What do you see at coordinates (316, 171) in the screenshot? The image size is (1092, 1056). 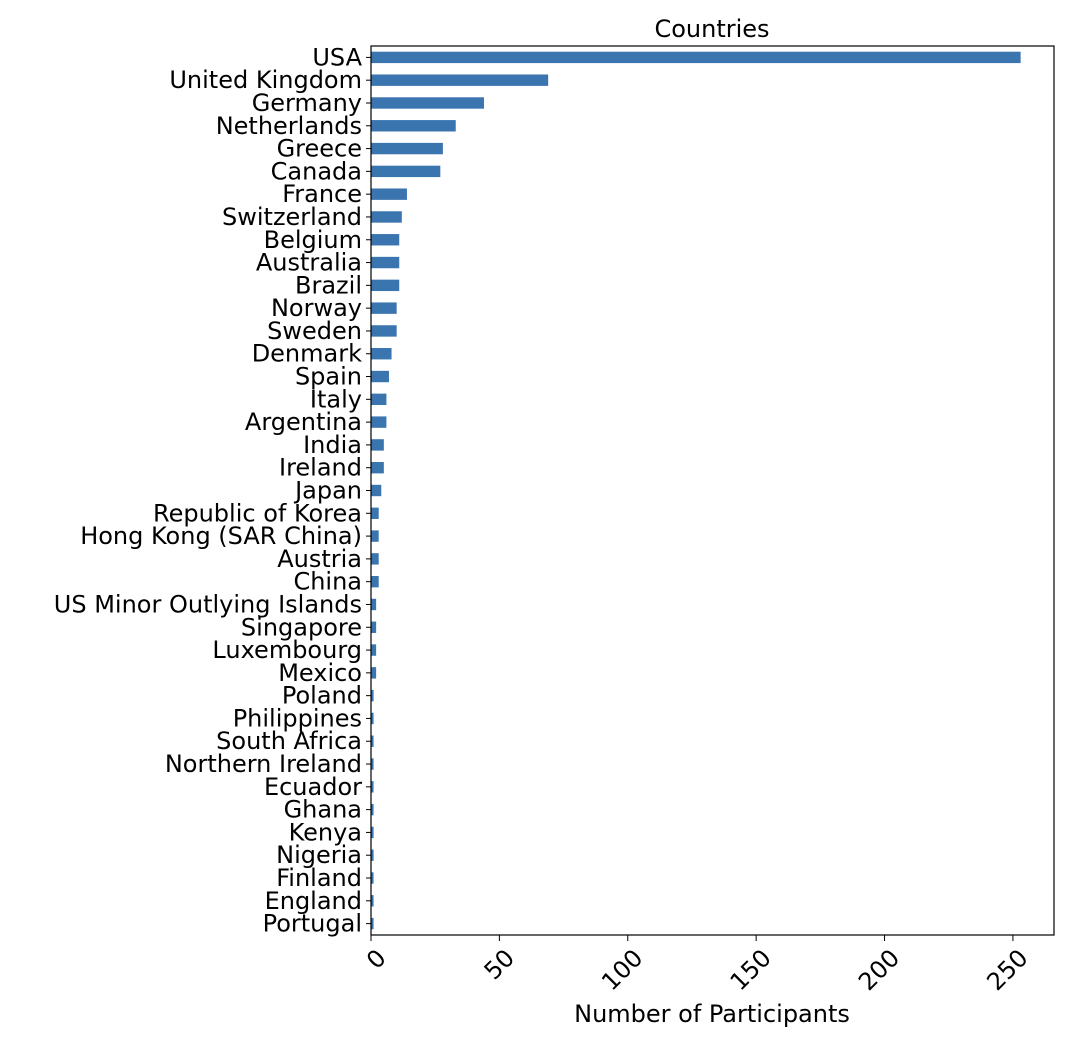 I see `y-tick-label: Canada` at bounding box center [316, 171].